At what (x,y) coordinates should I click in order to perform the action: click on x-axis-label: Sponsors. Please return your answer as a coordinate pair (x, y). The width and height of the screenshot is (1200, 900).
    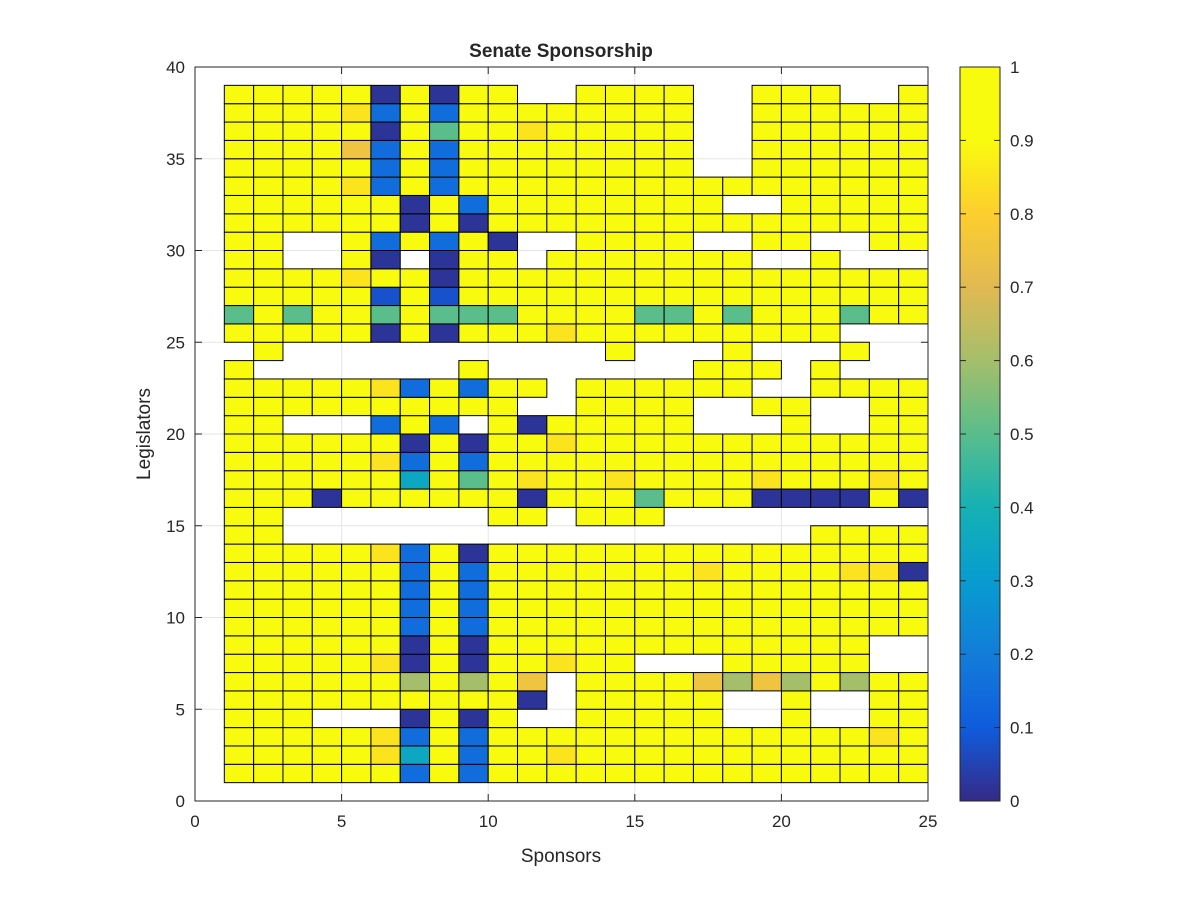
    Looking at the image, I should click on (561, 856).